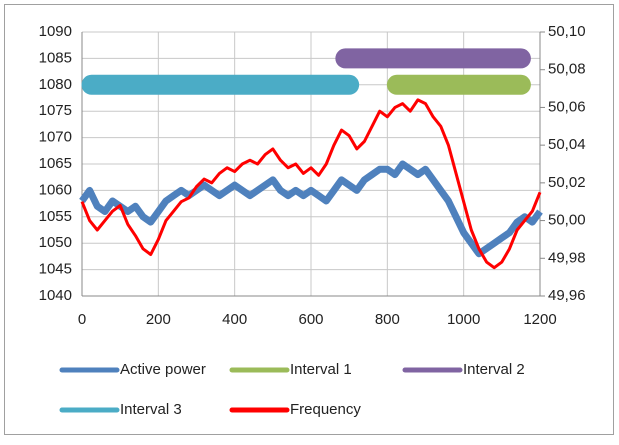 The height and width of the screenshot is (445, 619). I want to click on legend-label: Frequency, so click(325, 409).